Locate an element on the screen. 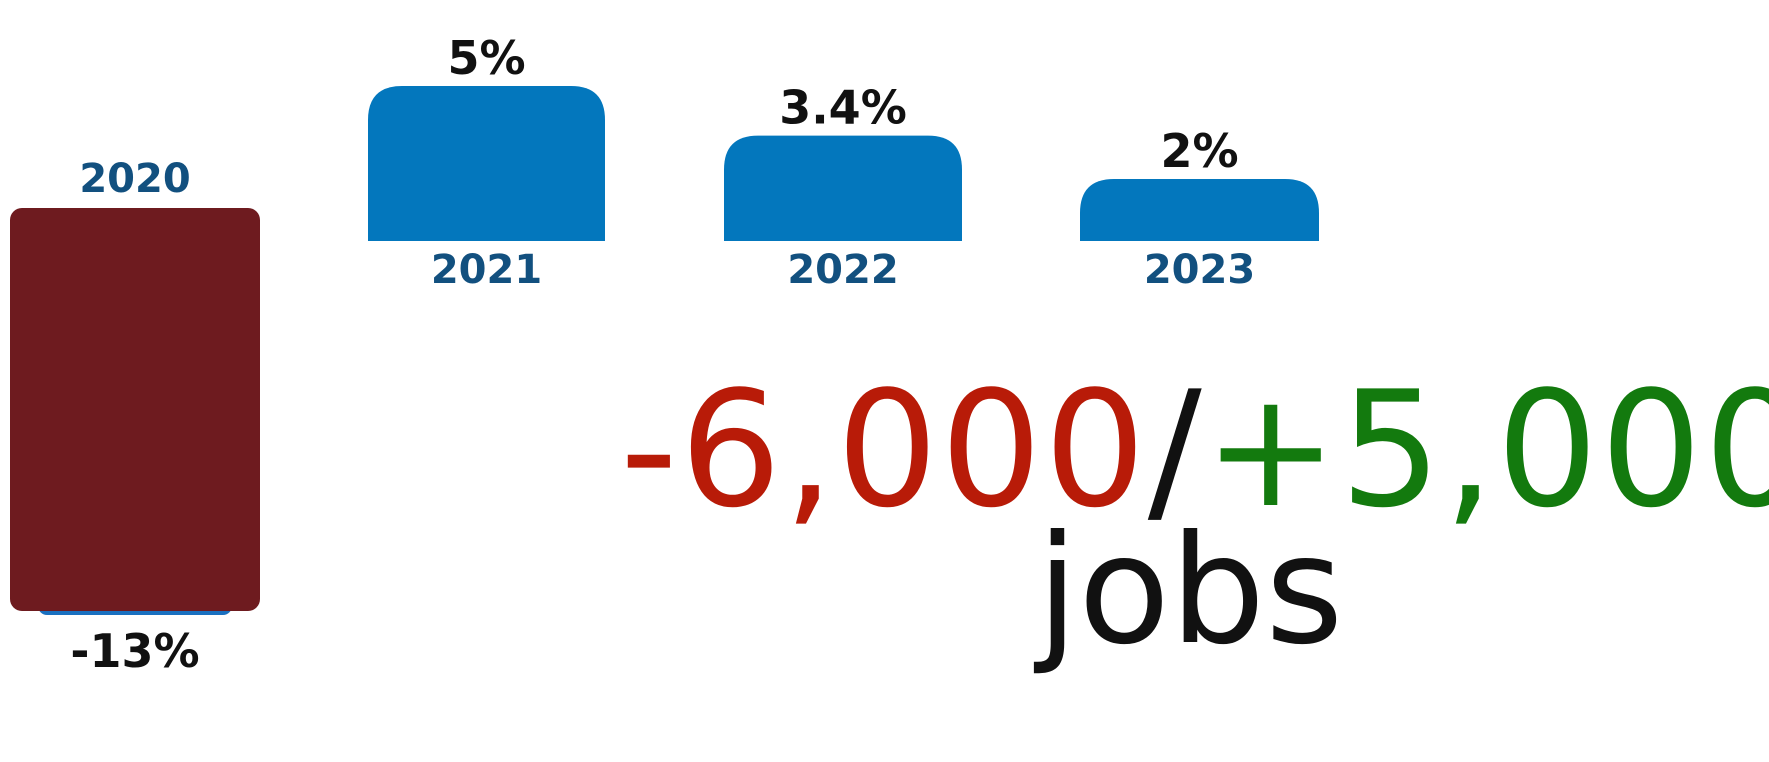  bar-2023 is located at coordinates (1199, 210).